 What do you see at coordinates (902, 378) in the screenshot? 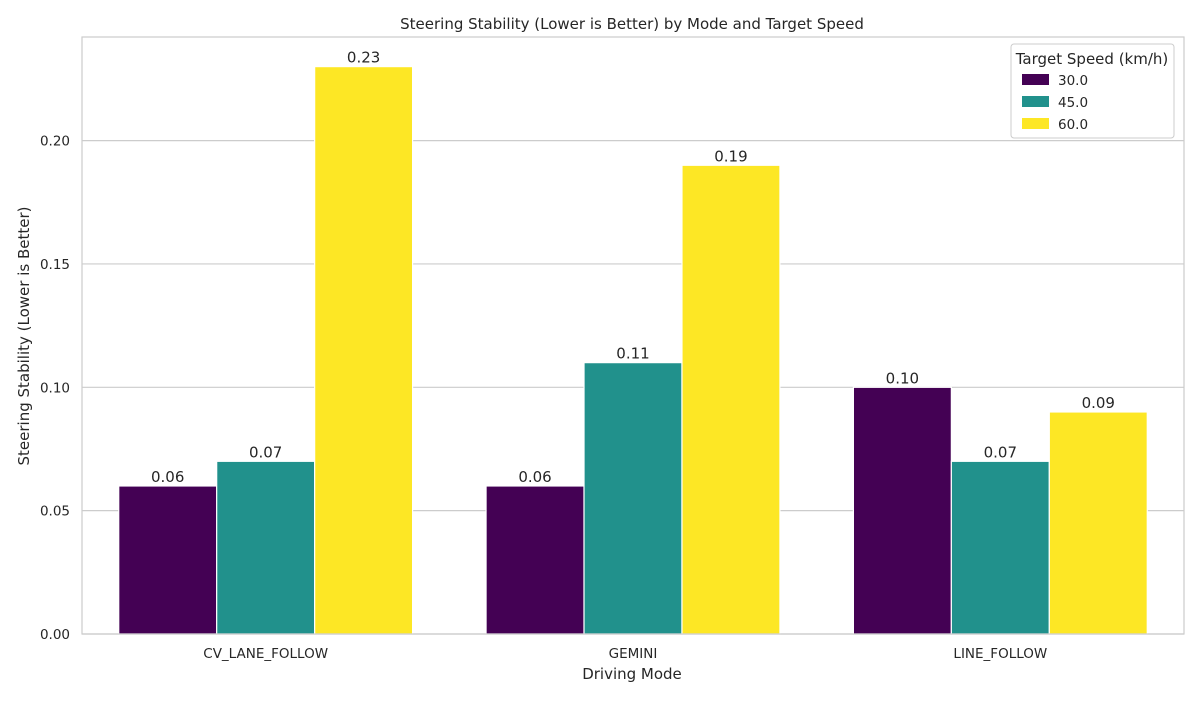
I see `bar-value-label: 0.10` at bounding box center [902, 378].